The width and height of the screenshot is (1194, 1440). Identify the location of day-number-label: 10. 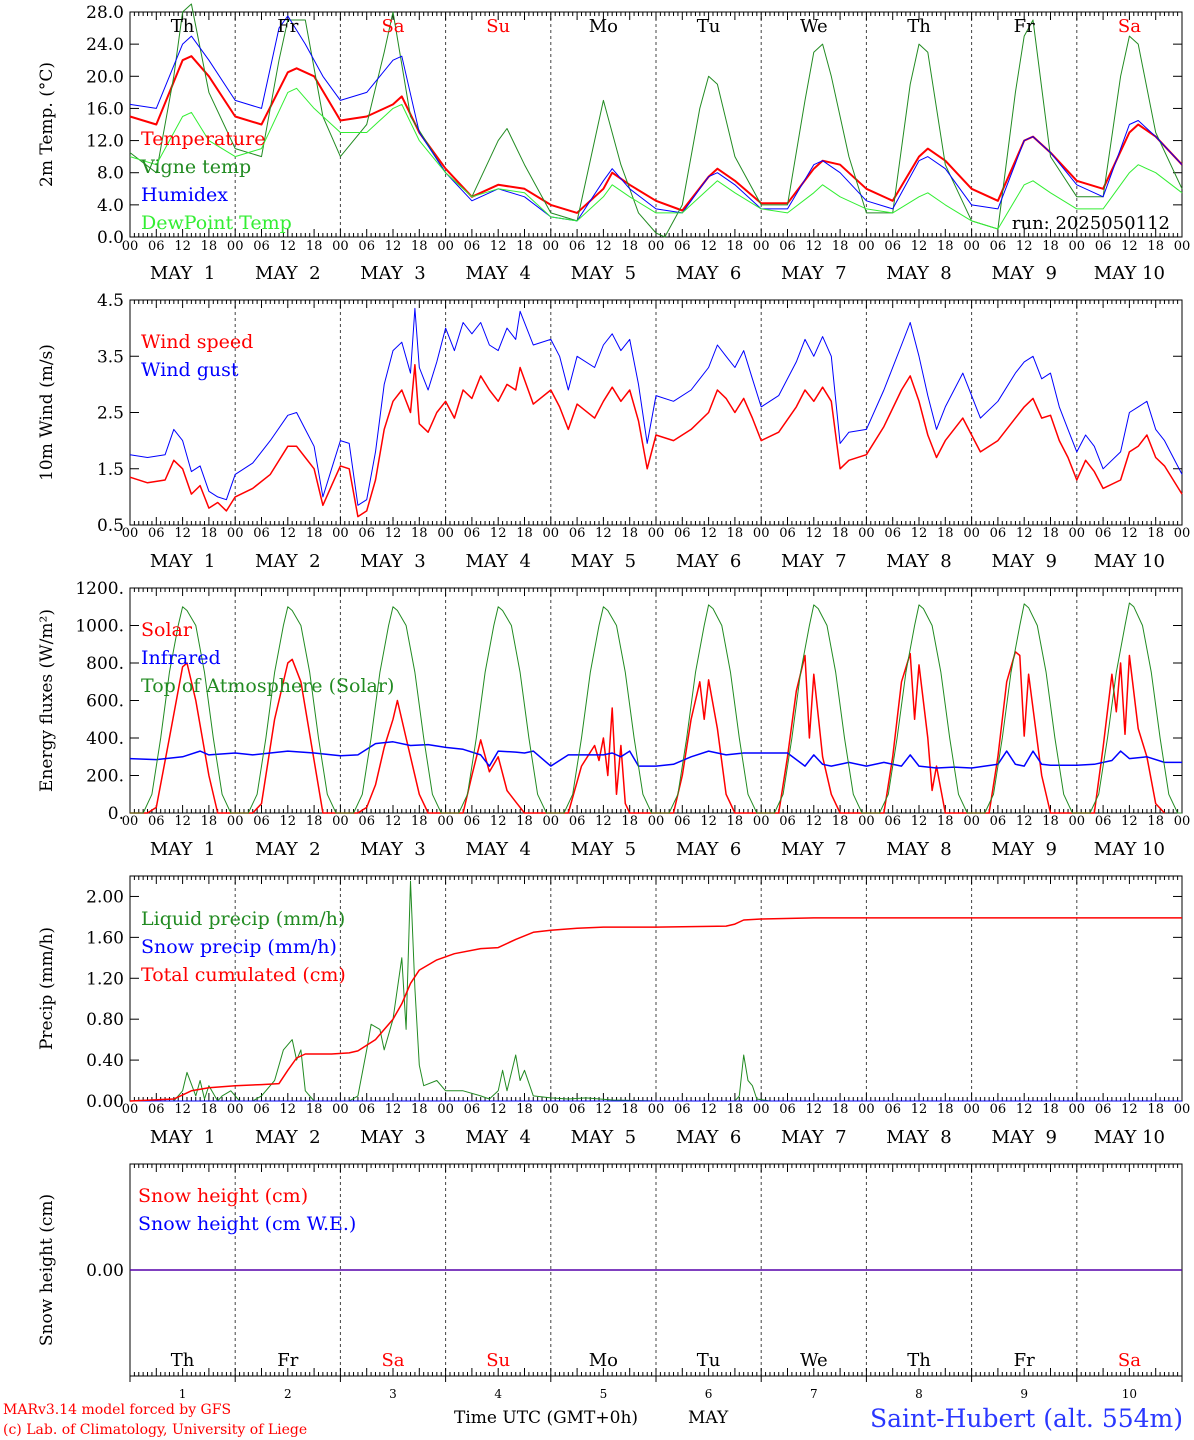
(1129, 1394).